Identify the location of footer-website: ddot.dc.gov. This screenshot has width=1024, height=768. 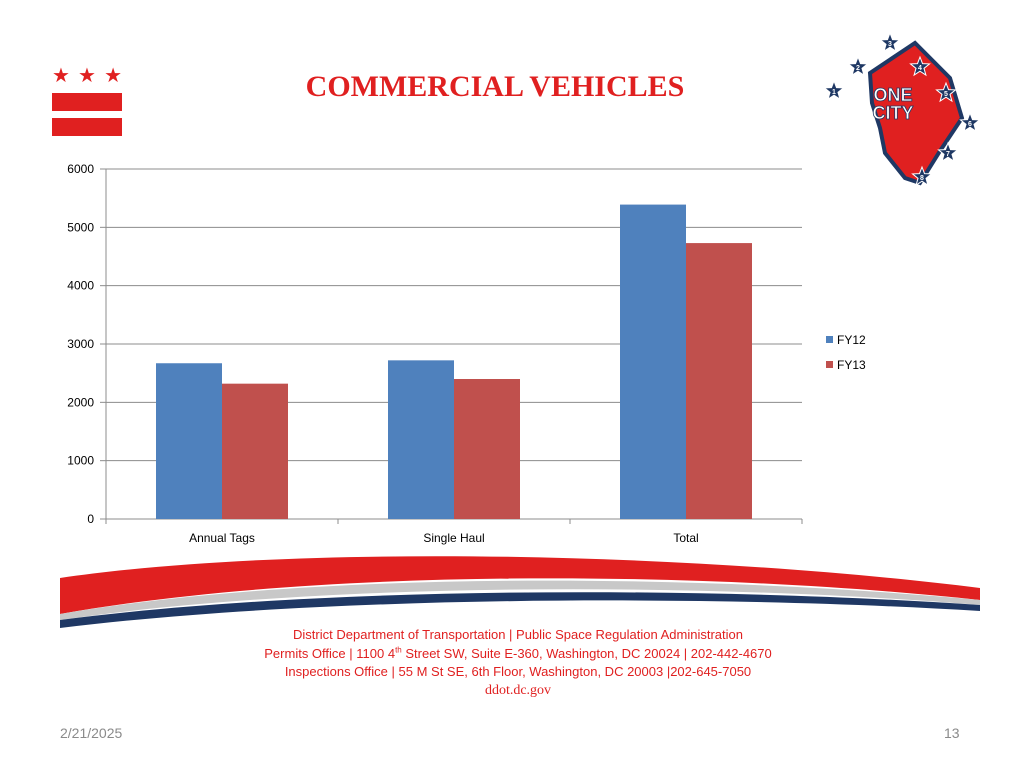
(518, 690).